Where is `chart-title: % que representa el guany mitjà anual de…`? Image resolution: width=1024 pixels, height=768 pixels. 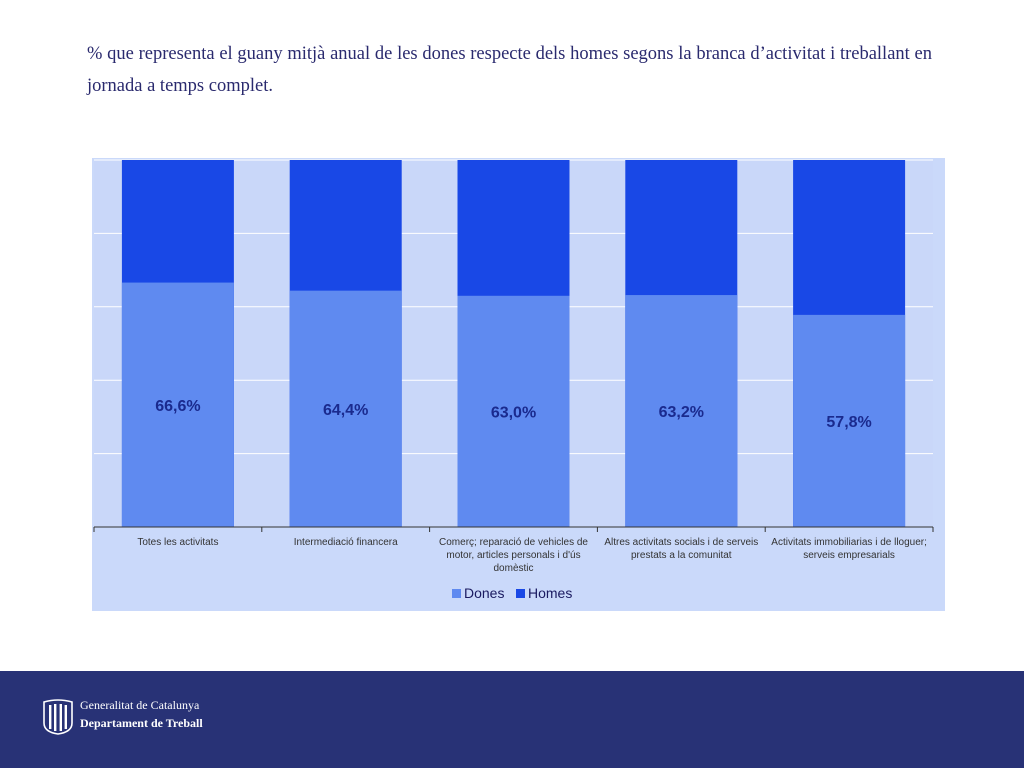
chart-title: % que representa el guany mitjà anual de… is located at coordinates (509, 70).